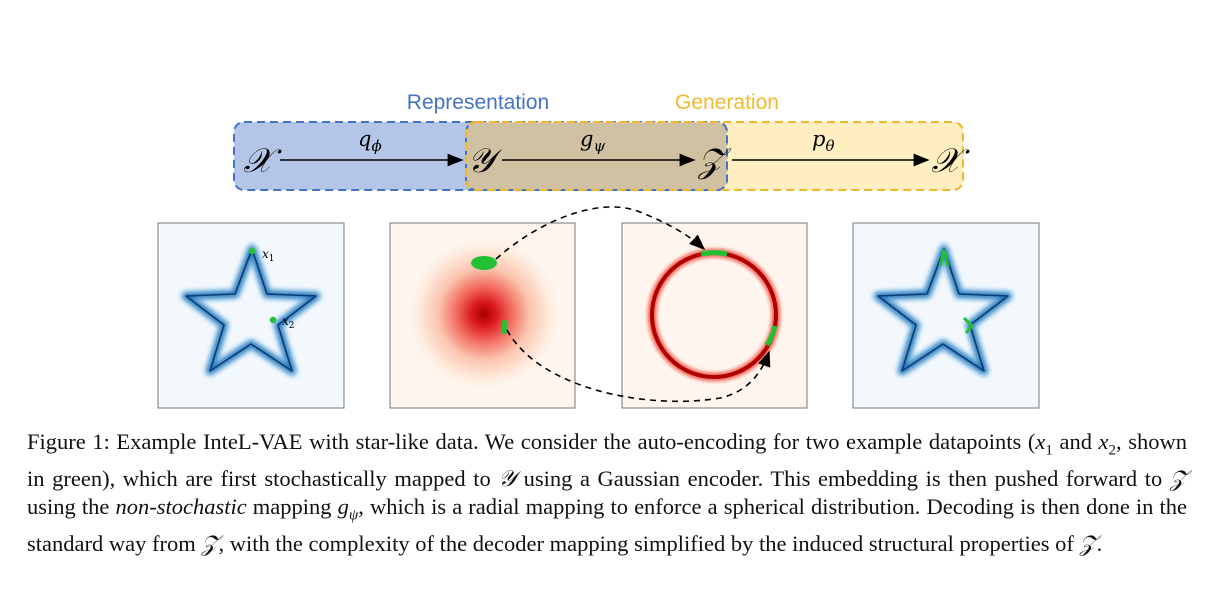 The width and height of the screenshot is (1210, 612). What do you see at coordinates (638, 366) in the screenshot?
I see `dashed-arrow-x2` at bounding box center [638, 366].